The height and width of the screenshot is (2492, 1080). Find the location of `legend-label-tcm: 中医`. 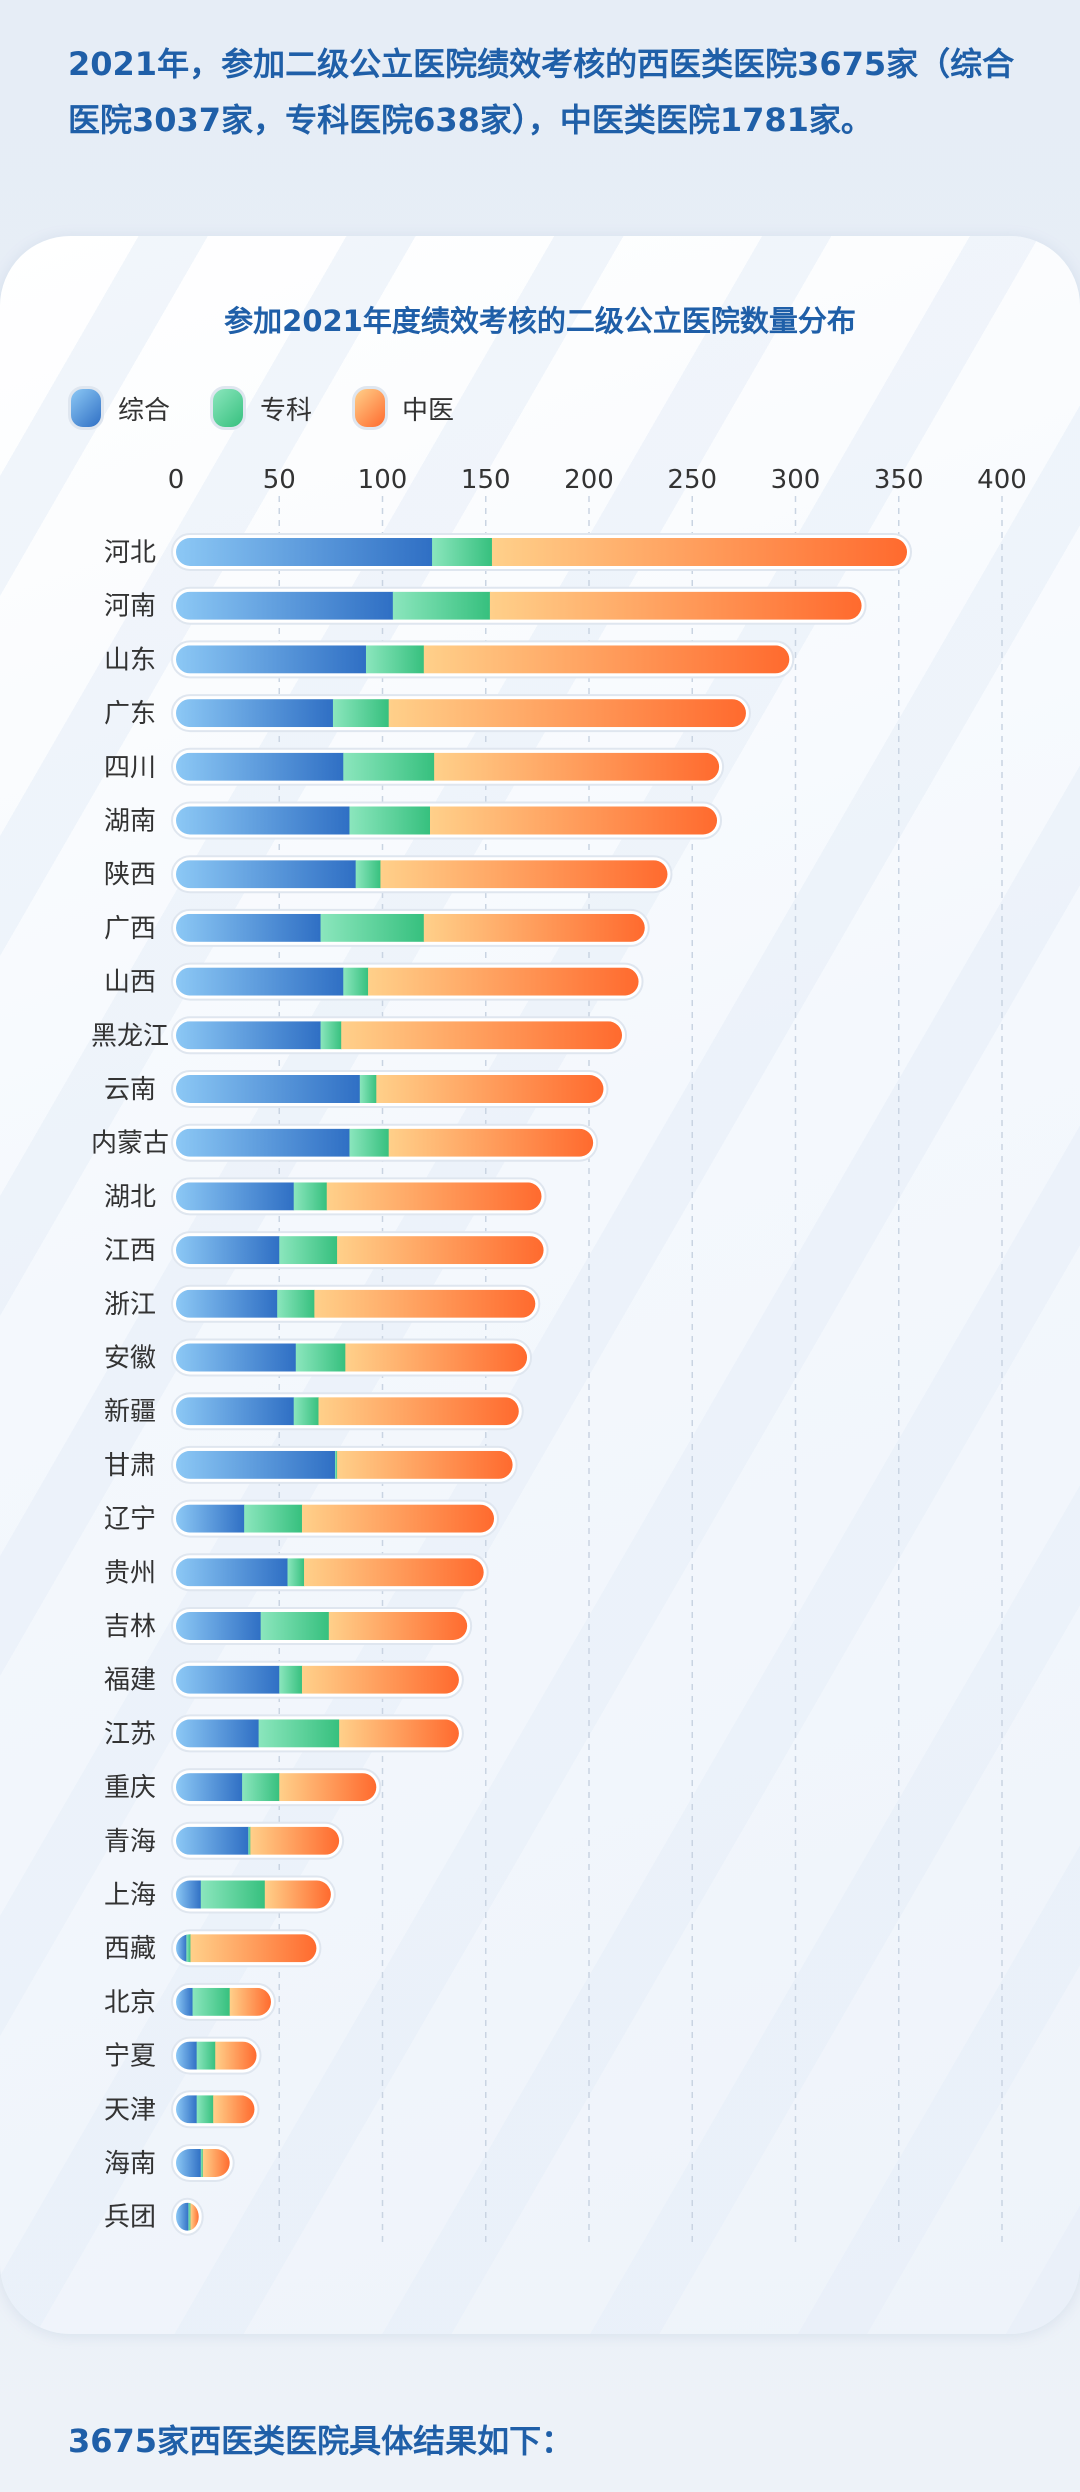

legend-label-tcm: 中医 is located at coordinates (428, 410).